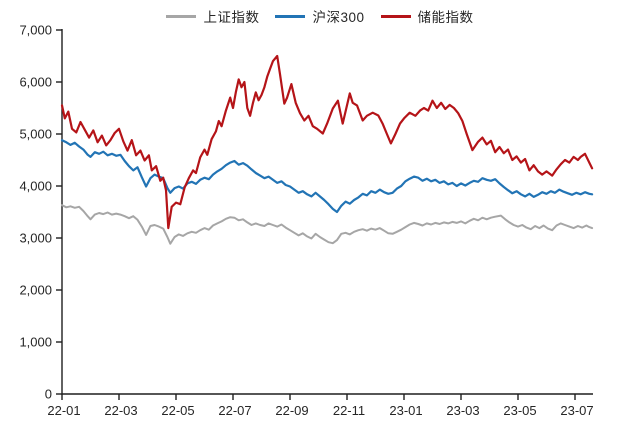  What do you see at coordinates (576, 410) in the screenshot?
I see `x-tick-label: 23-07` at bounding box center [576, 410].